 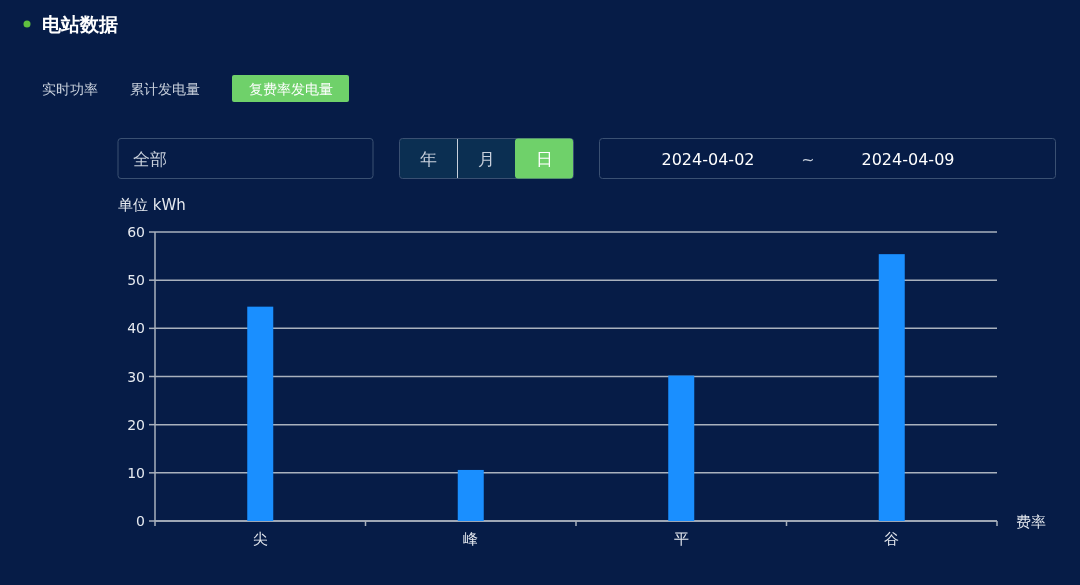 I want to click on text: 累计发电量, so click(x=165, y=89).